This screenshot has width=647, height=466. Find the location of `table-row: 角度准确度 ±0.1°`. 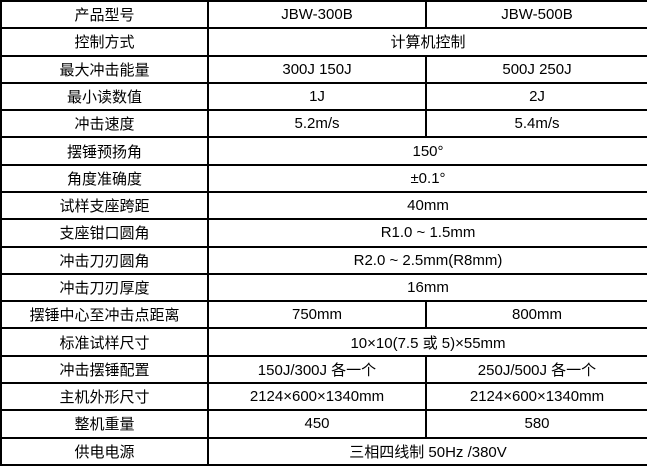

table-row: 角度准确度 ±0.1° is located at coordinates (323, 178).